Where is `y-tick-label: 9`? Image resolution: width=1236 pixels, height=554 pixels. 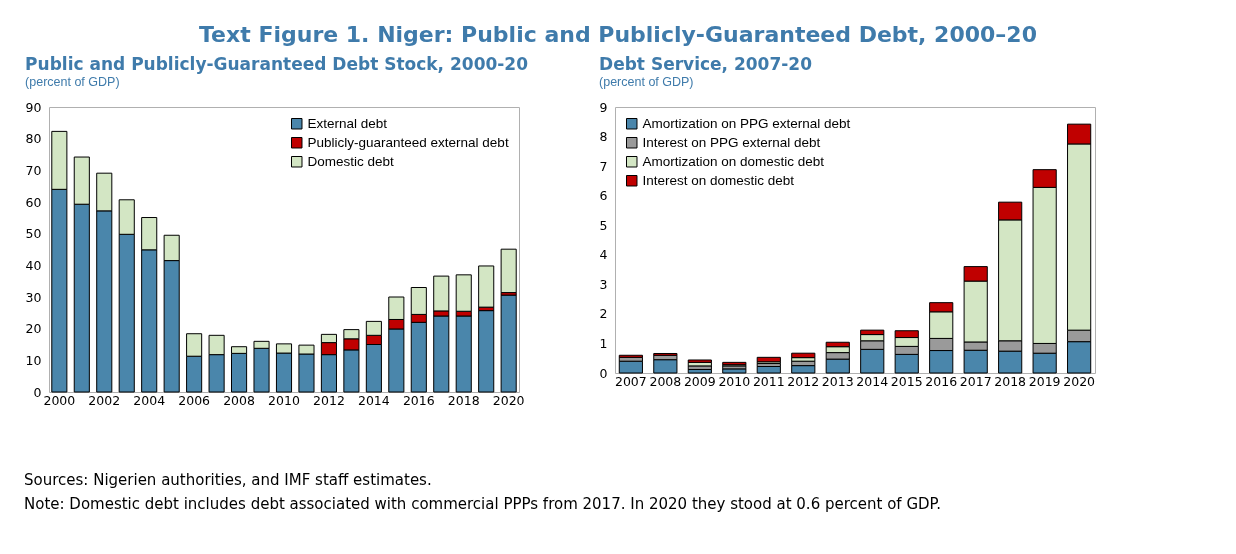
y-tick-label: 9 is located at coordinates (603, 107).